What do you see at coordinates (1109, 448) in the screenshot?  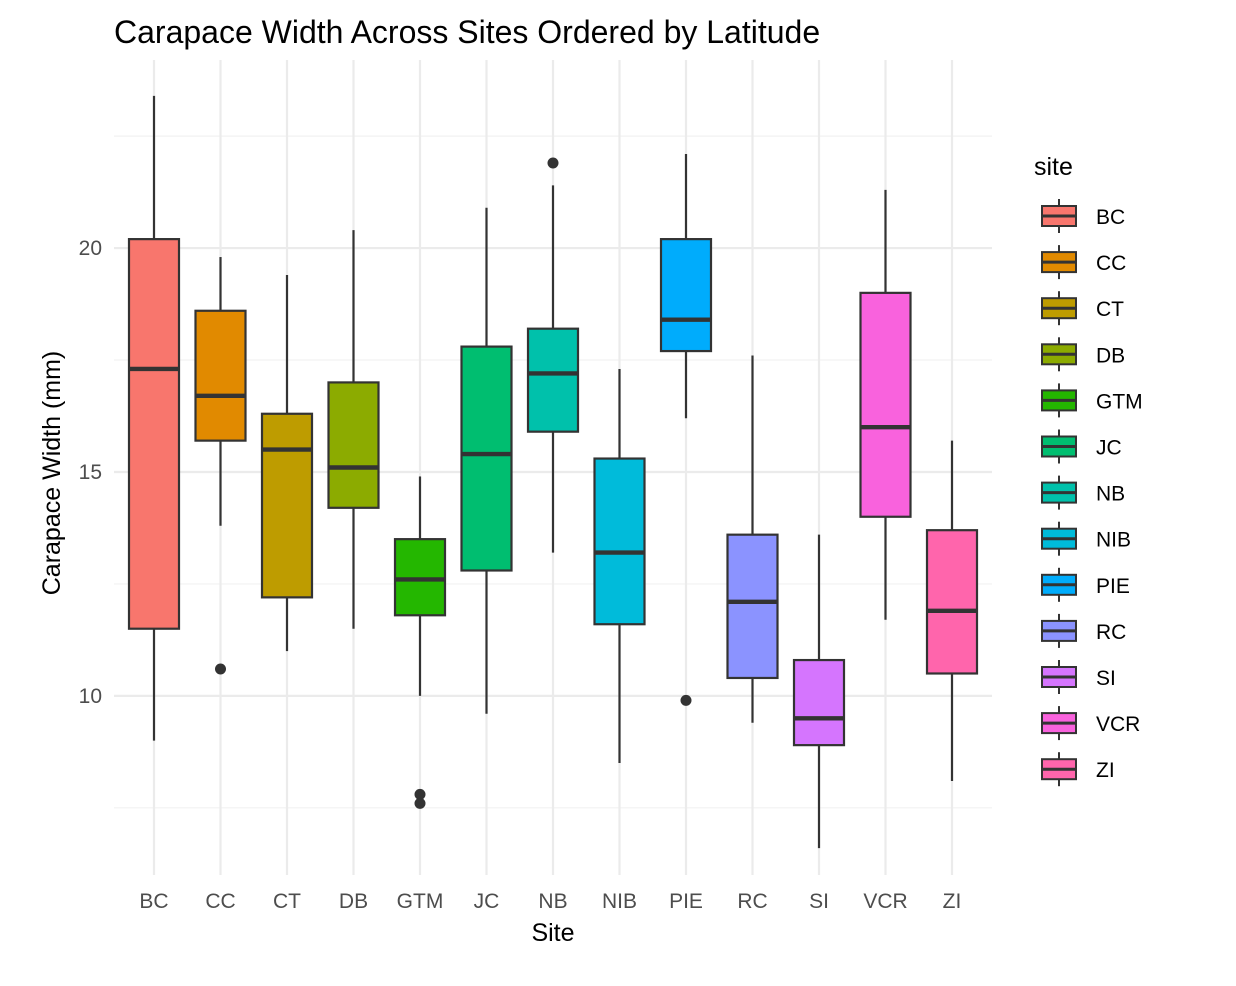 I see `legend-label: JC` at bounding box center [1109, 448].